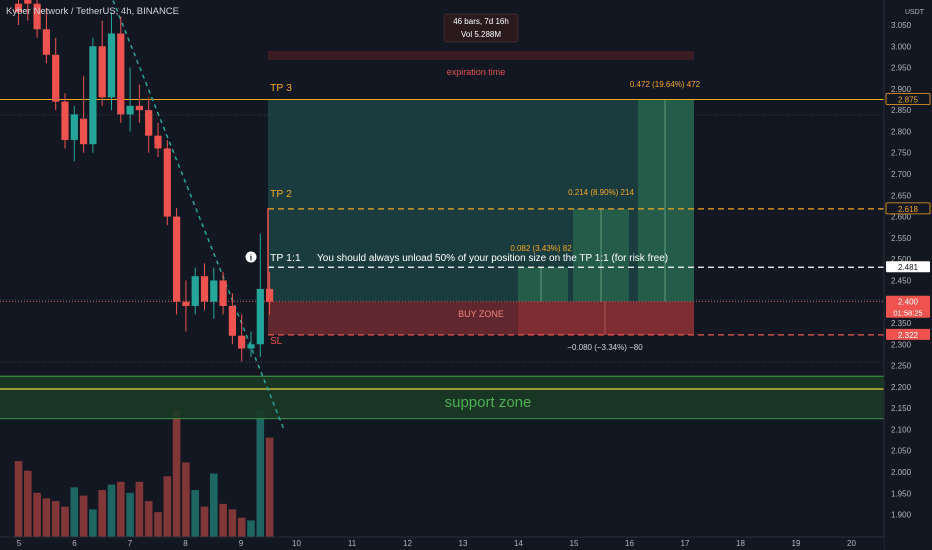 The height and width of the screenshot is (550, 932). Describe the element at coordinates (665, 84) in the screenshot. I see `tp3-stat: 0.472 (19.64%) 472` at that location.